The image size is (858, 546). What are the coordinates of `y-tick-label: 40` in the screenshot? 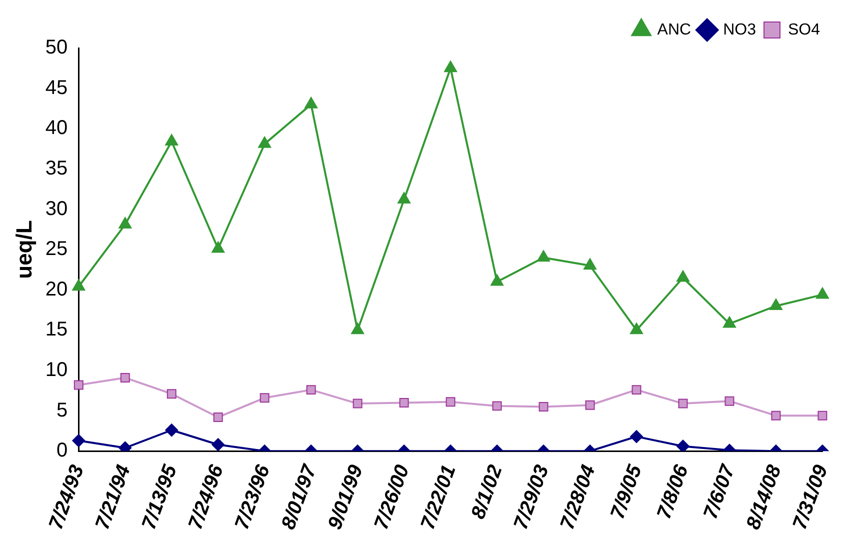 It's located at (56, 128).